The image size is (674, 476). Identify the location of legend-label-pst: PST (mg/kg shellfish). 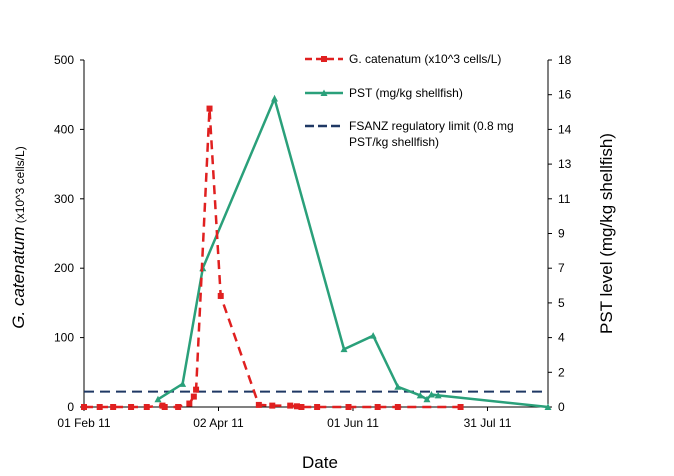
(406, 93).